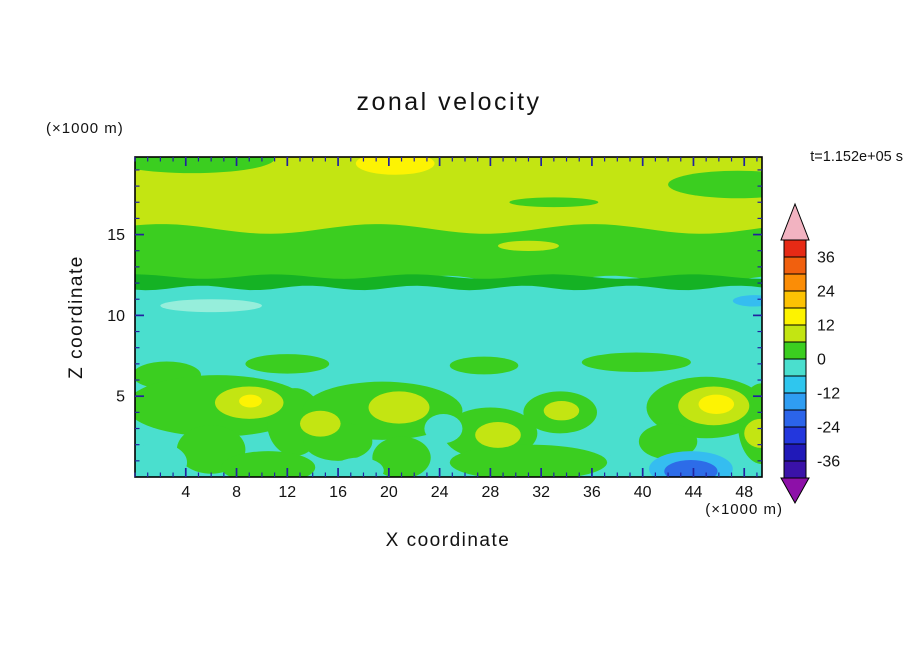 The width and height of the screenshot is (904, 654). What do you see at coordinates (85, 128) in the screenshot?
I see `z-axis-units-label: (×1000 m)` at bounding box center [85, 128].